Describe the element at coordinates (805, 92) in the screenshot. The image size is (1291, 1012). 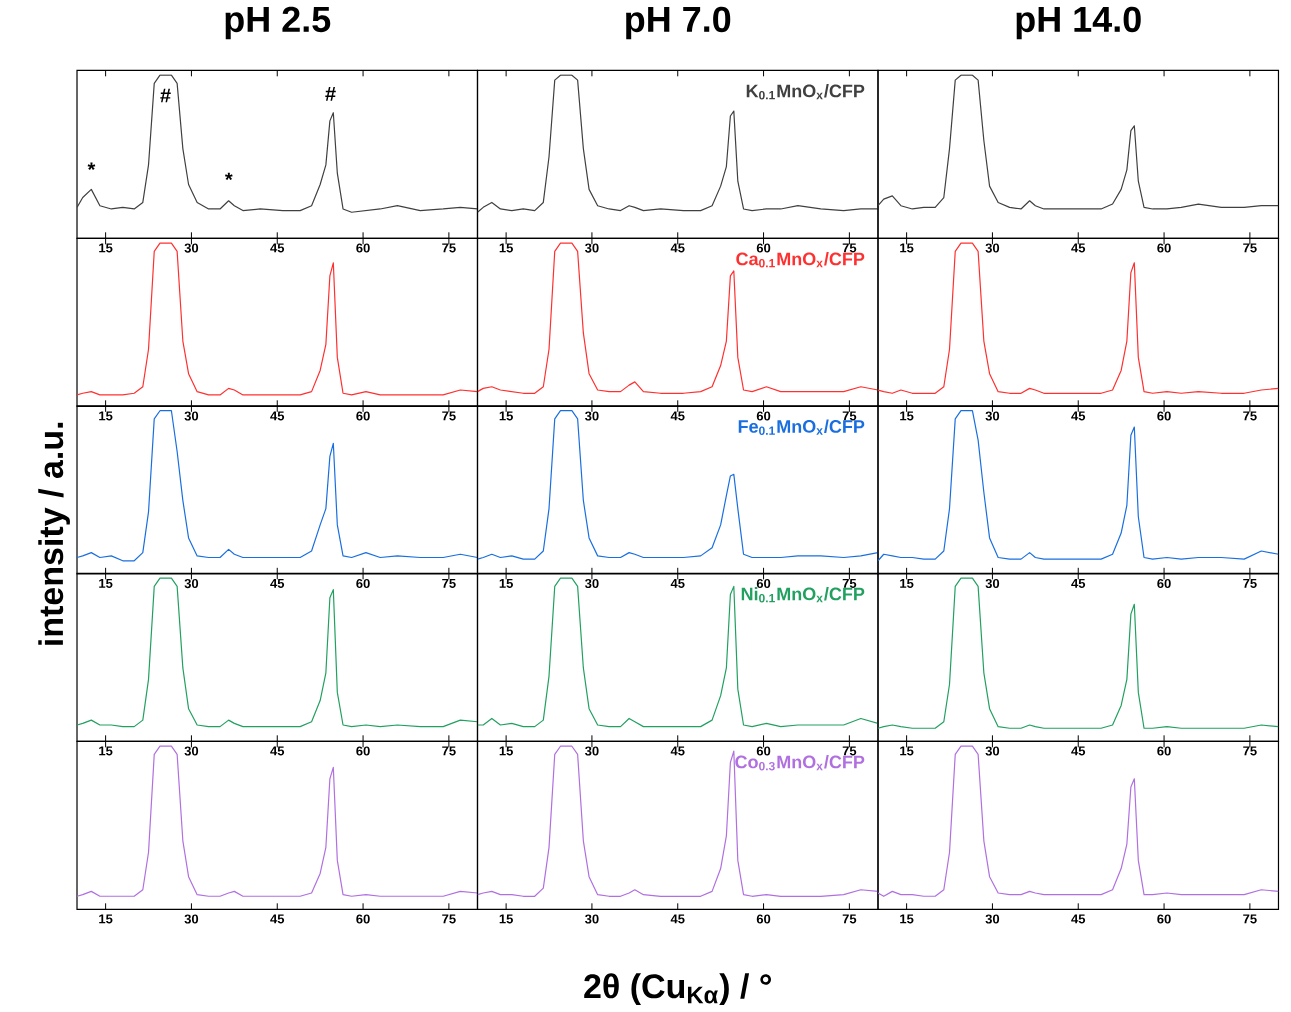
I see `series-label: K$_{0.1}$MnO$_{x}$/CFP` at that location.